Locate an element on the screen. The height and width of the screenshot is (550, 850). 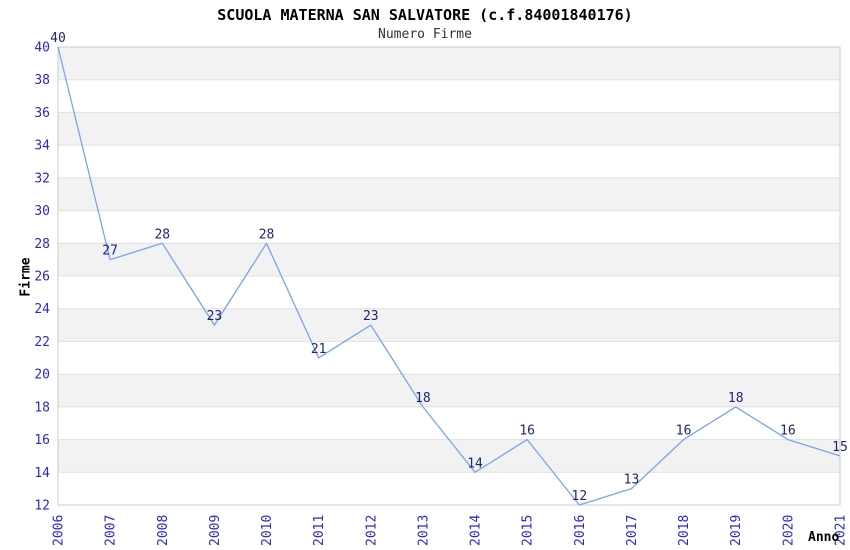
y-tick-label: 16 is located at coordinates (42, 440).